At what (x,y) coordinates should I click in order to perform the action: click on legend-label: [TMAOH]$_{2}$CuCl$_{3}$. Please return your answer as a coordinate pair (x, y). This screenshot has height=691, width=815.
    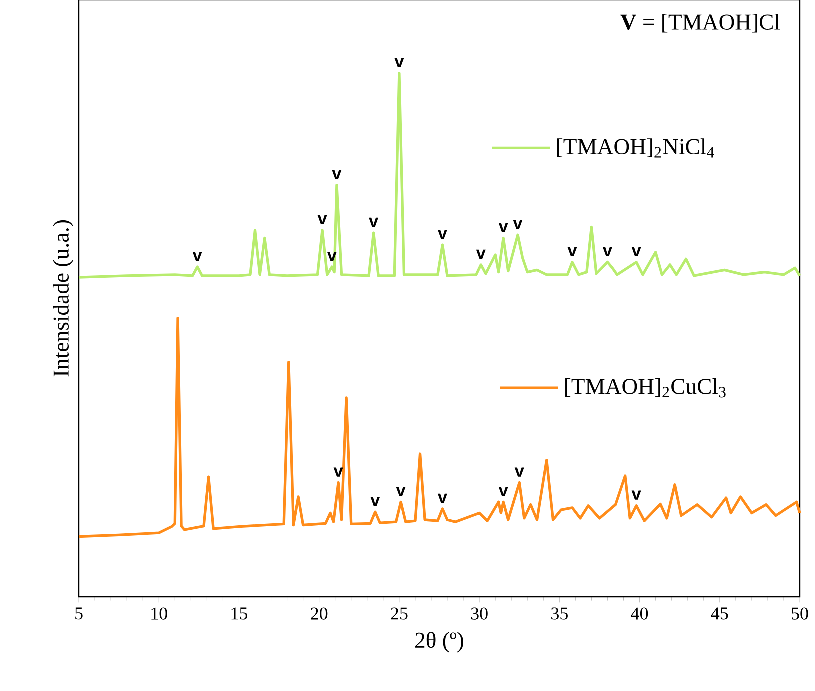
    Looking at the image, I should click on (646, 388).